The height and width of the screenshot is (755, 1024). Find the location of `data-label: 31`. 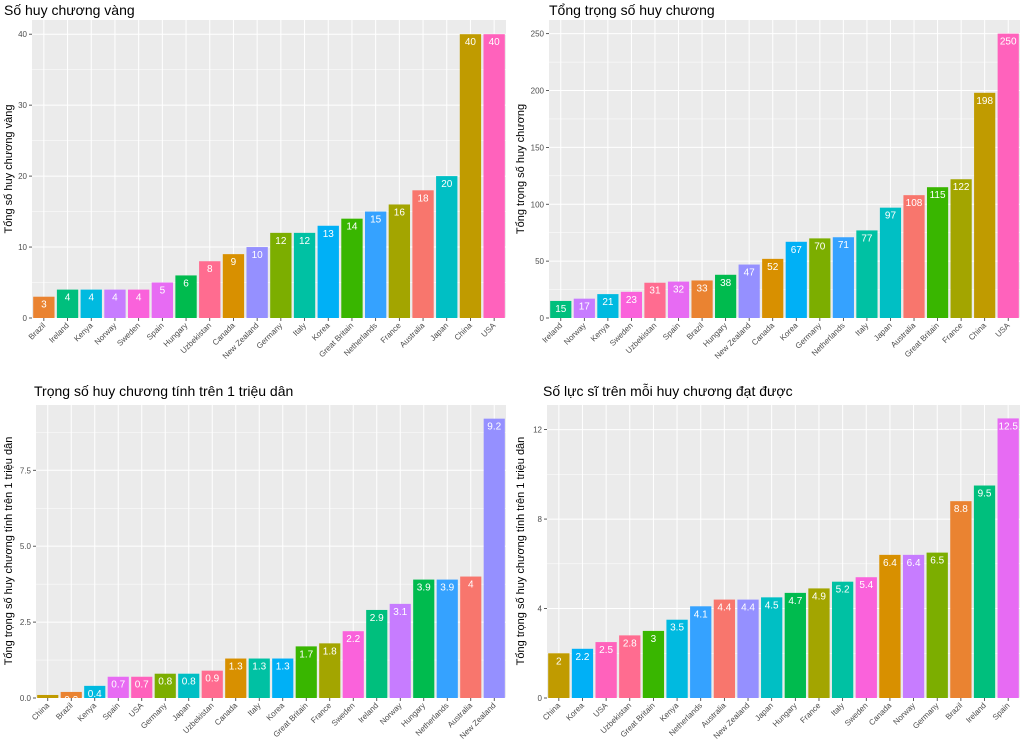

data-label: 31 is located at coordinates (655, 291).